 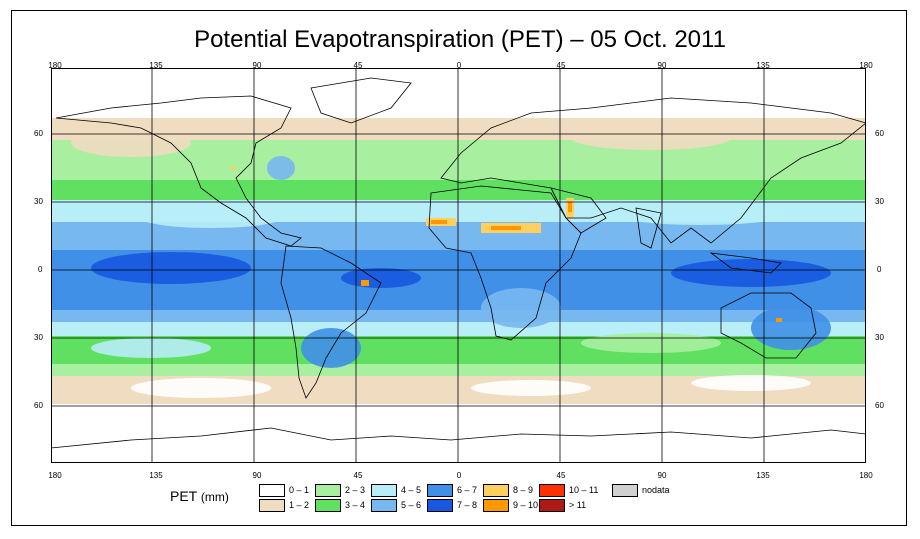 What do you see at coordinates (183, 496) in the screenshot?
I see `legend-label-text: PET` at bounding box center [183, 496].